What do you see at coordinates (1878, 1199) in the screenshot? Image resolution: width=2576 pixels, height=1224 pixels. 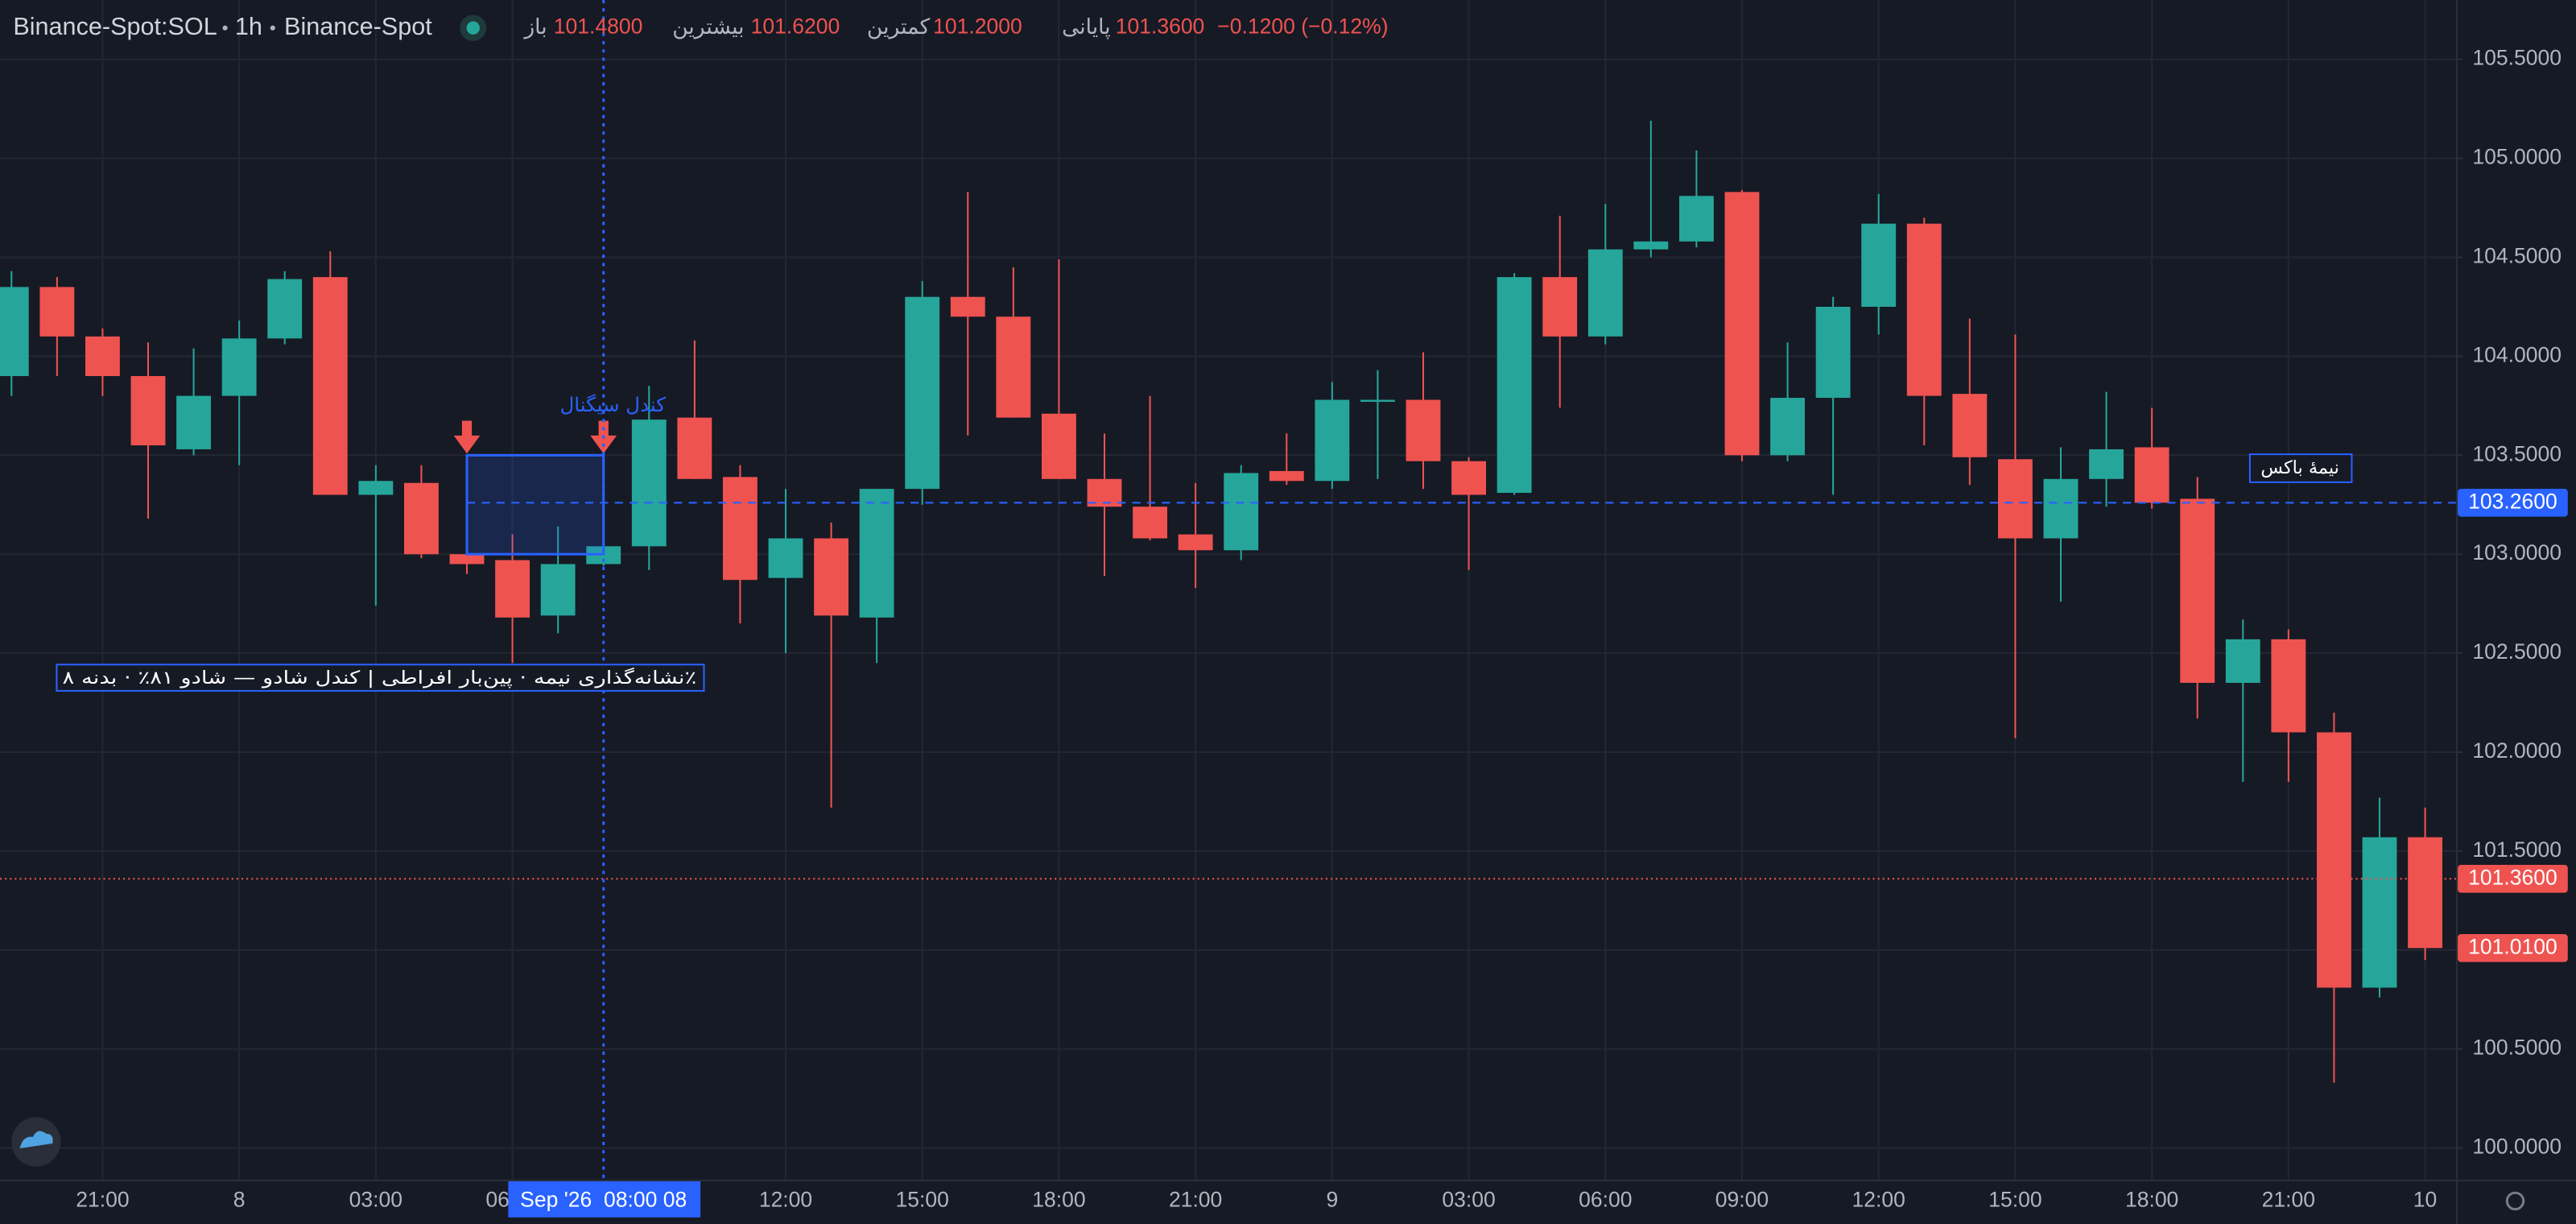 I see `x-tick-label: 12:00` at bounding box center [1878, 1199].